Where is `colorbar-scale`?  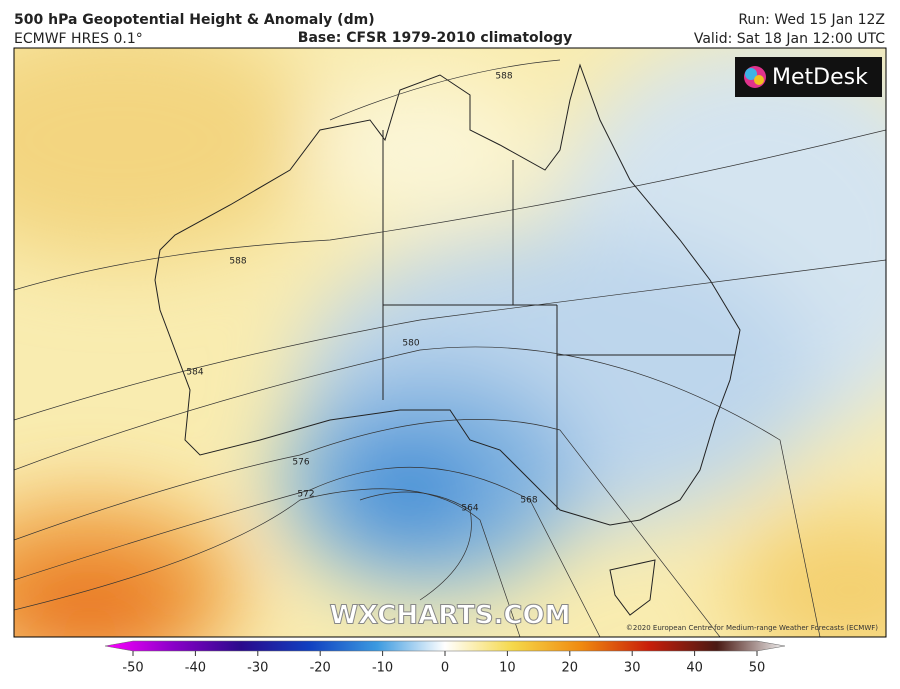 colorbar-scale is located at coordinates (445, 646).